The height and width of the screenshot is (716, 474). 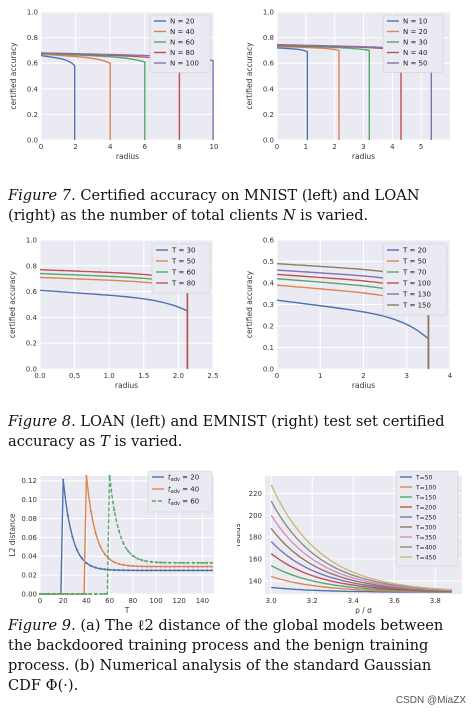 I want to click on x-tick-label: 1.0, so click(x=109, y=376).